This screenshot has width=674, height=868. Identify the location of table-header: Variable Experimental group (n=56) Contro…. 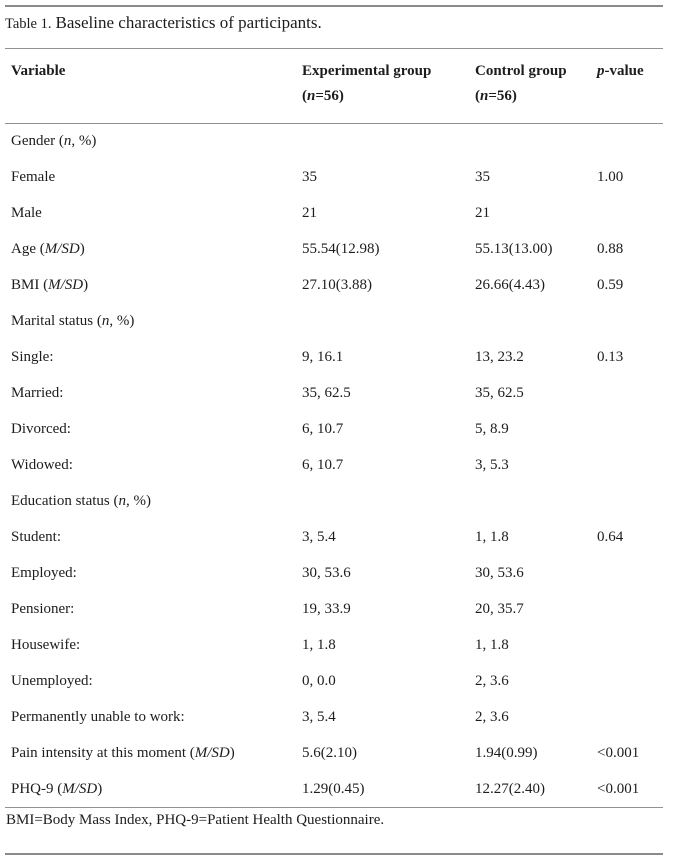
(334, 86).